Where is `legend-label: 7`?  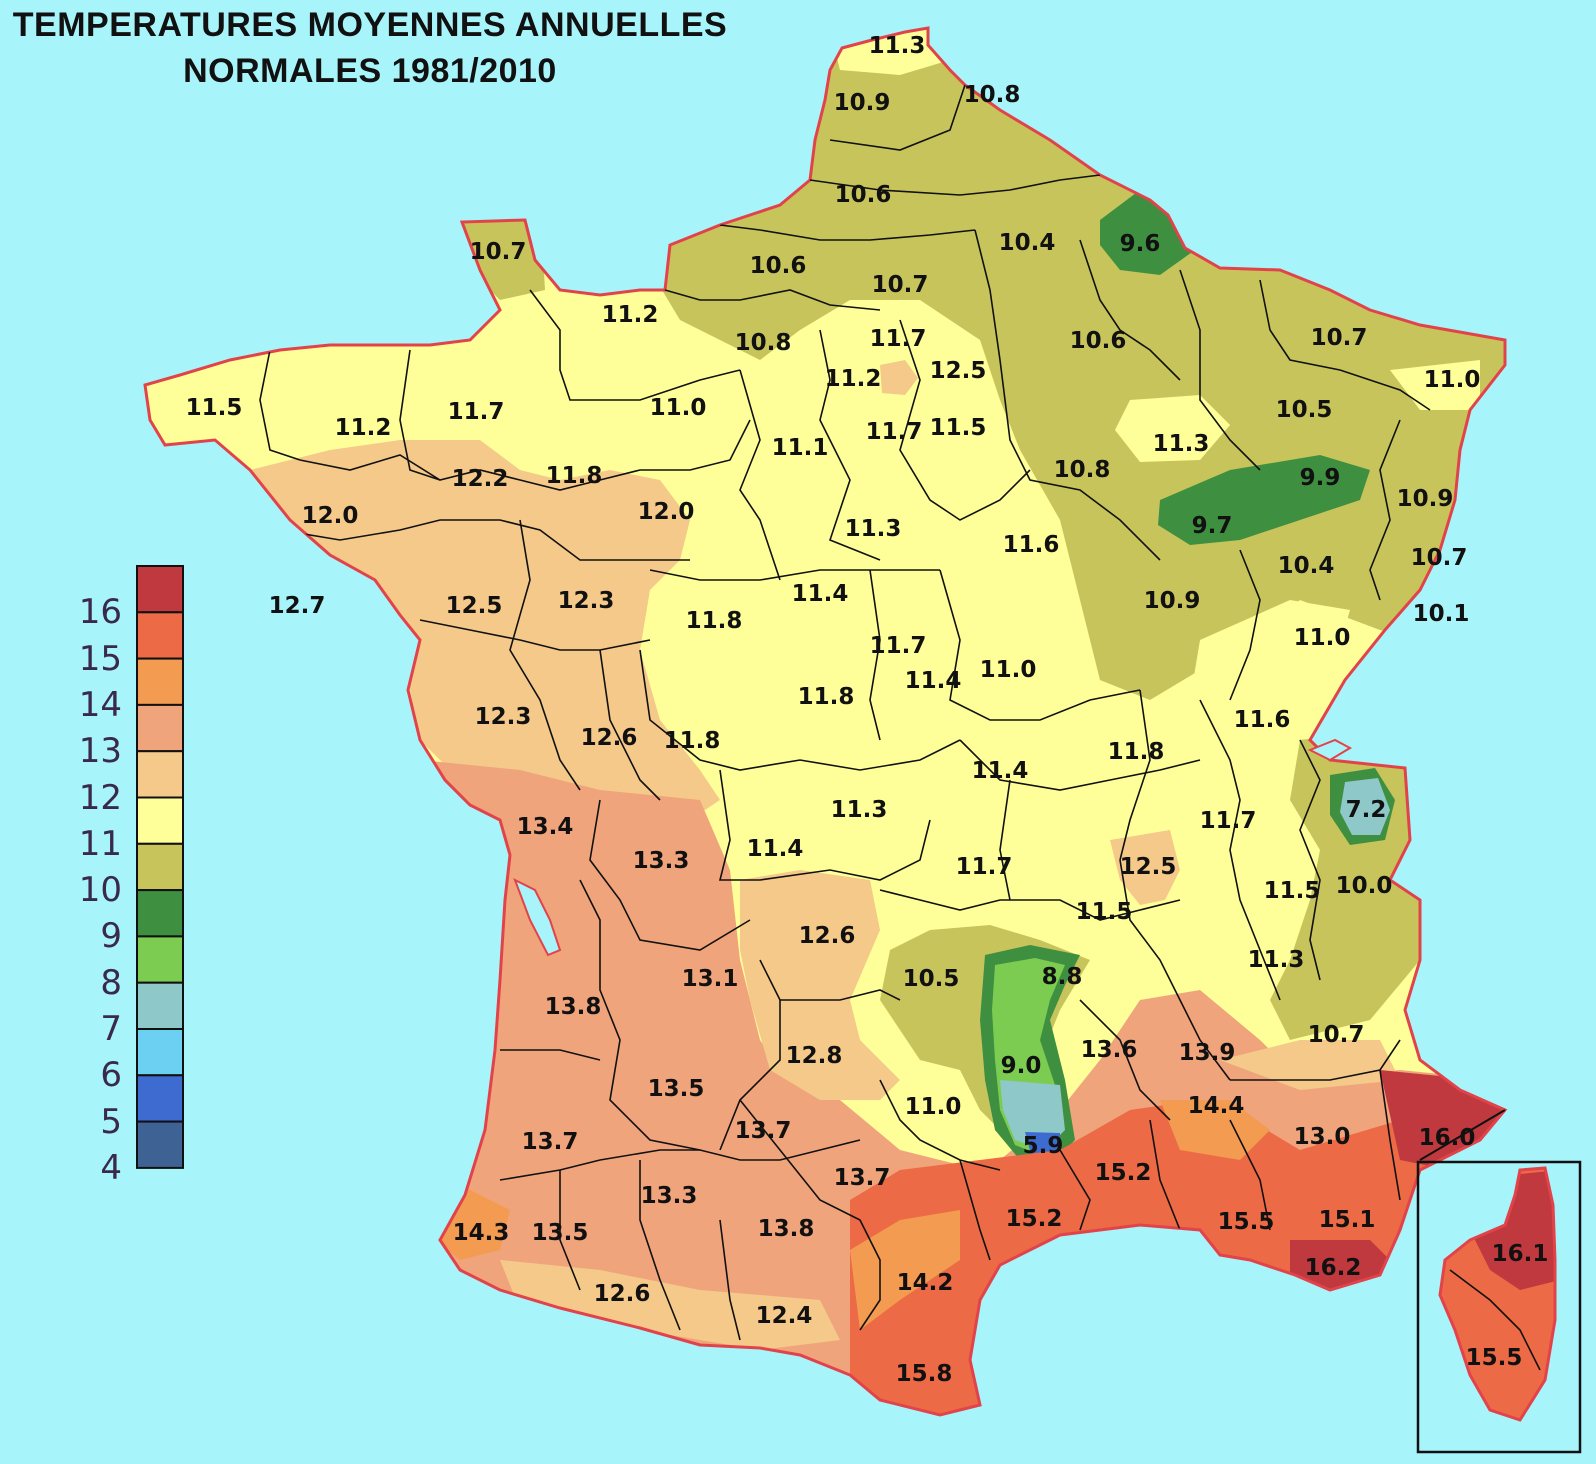 legend-label: 7 is located at coordinates (111, 1029).